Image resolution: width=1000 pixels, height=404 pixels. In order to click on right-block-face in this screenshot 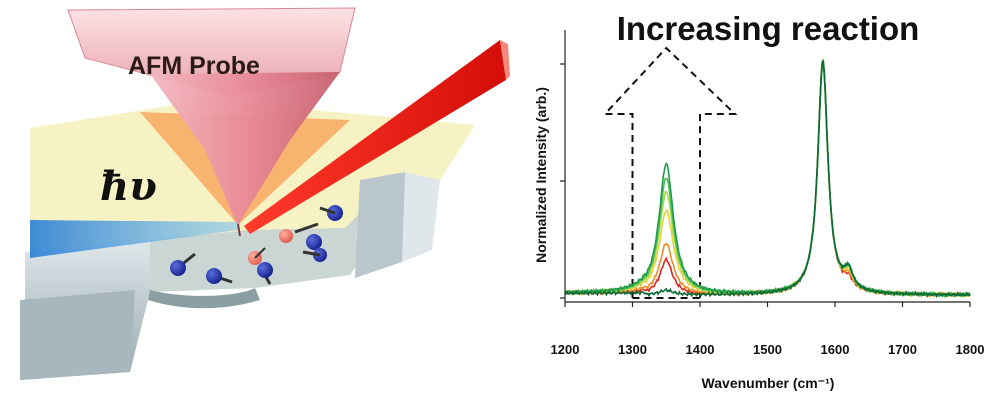, I will do `click(421, 217)`.